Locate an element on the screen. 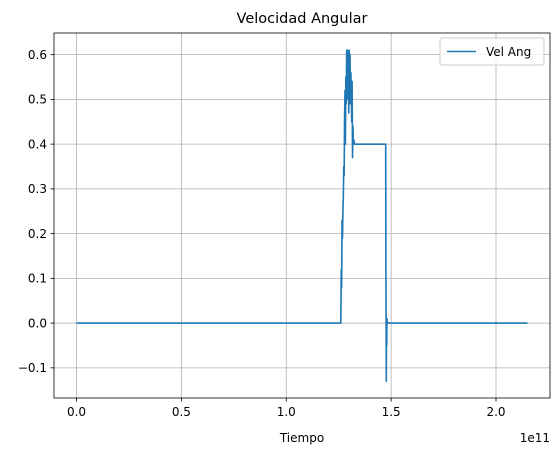 Image resolution: width=559 pixels, height=455 pixels. y-tick-label: 0.3 is located at coordinates (37, 189).